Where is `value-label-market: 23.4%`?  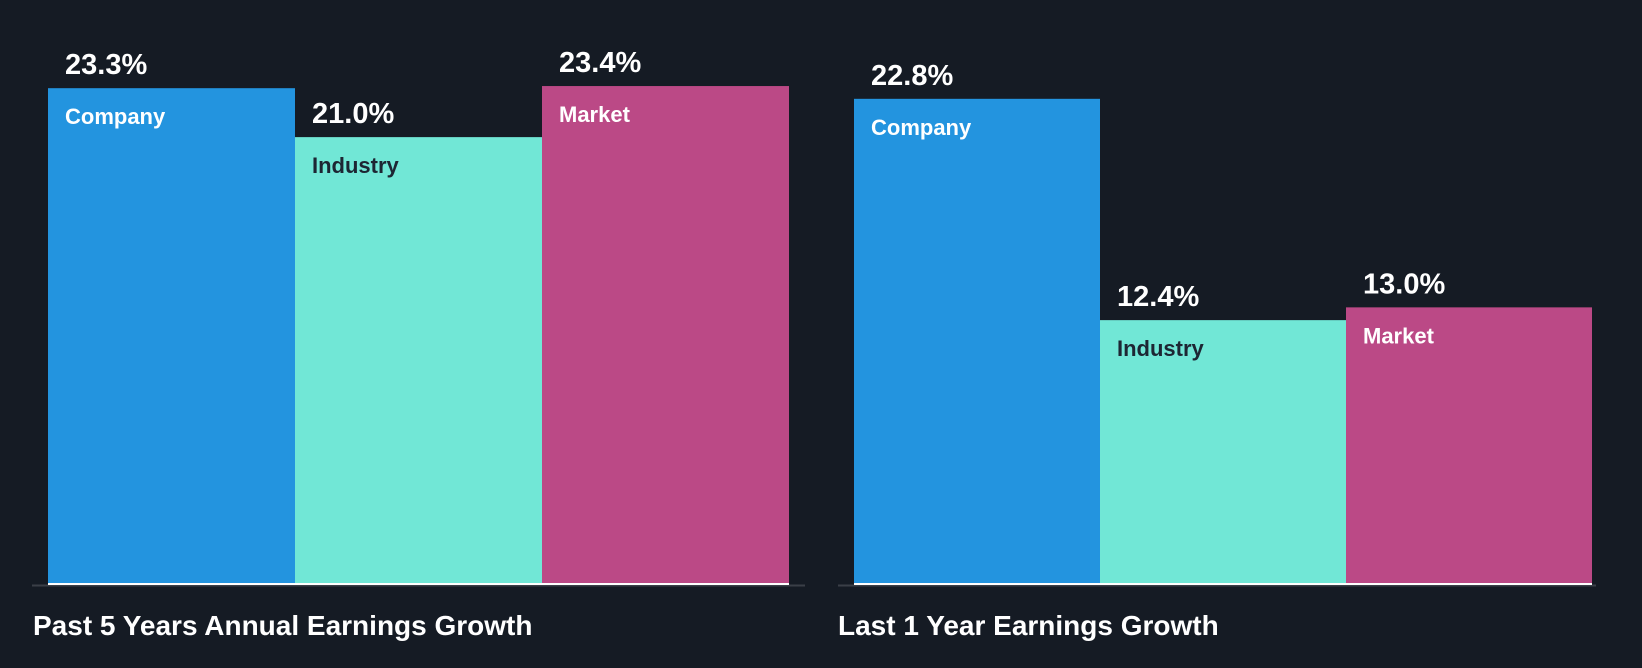 value-label-market: 23.4% is located at coordinates (600, 63).